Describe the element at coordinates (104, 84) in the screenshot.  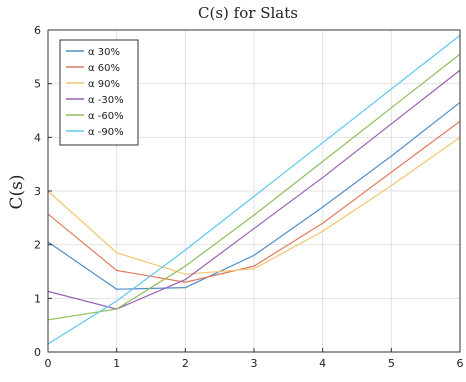
I see `legend-label-2: α 90%` at that location.